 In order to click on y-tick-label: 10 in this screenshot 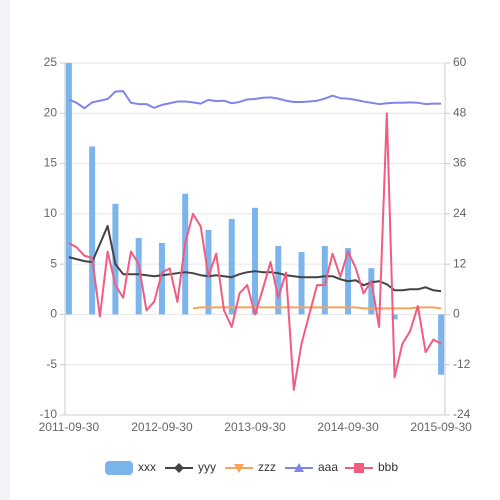, I will do `click(51, 213)`.